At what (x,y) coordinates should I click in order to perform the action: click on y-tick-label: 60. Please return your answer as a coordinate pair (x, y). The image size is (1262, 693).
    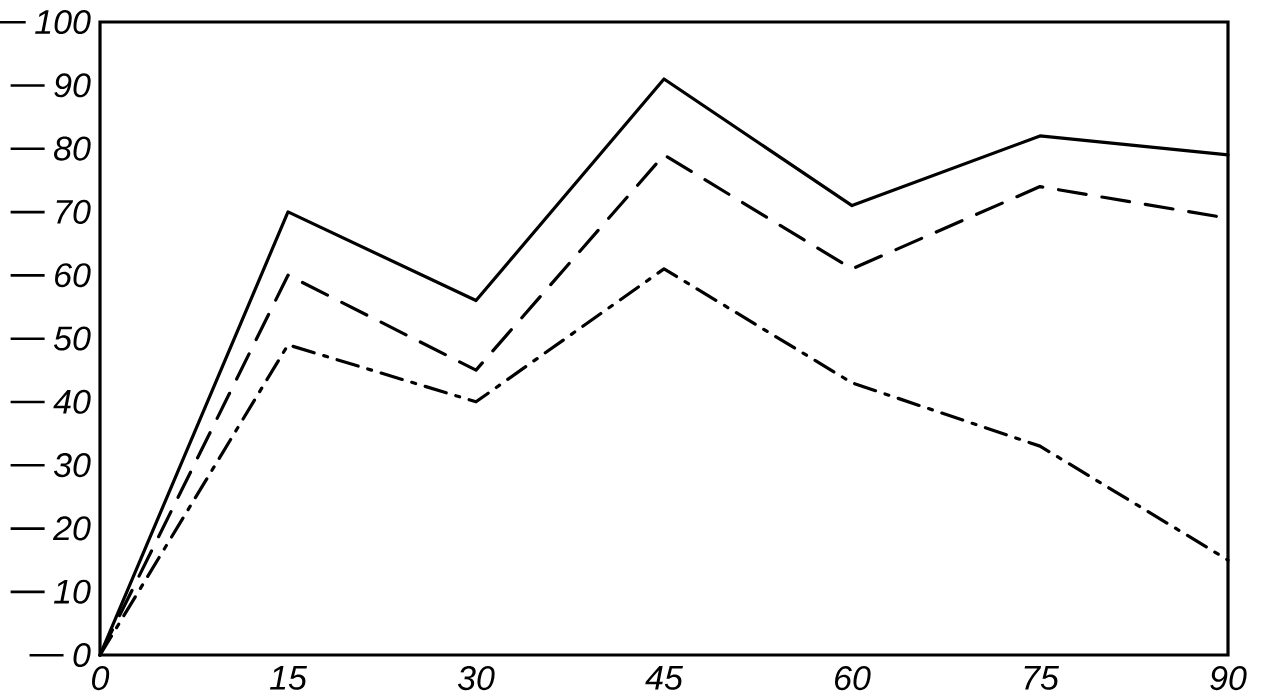
    Looking at the image, I should click on (73, 275).